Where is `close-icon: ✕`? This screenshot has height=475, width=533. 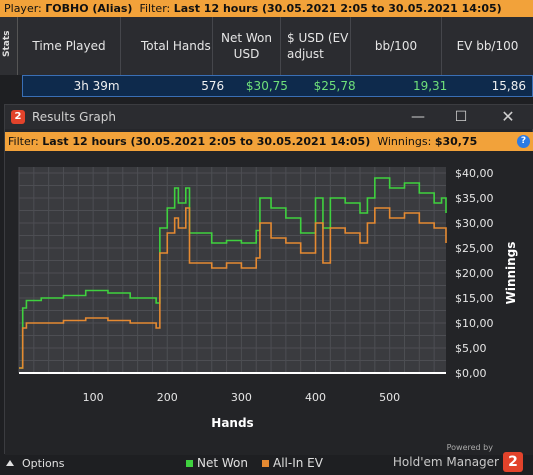
close-icon: ✕ is located at coordinates (508, 116).